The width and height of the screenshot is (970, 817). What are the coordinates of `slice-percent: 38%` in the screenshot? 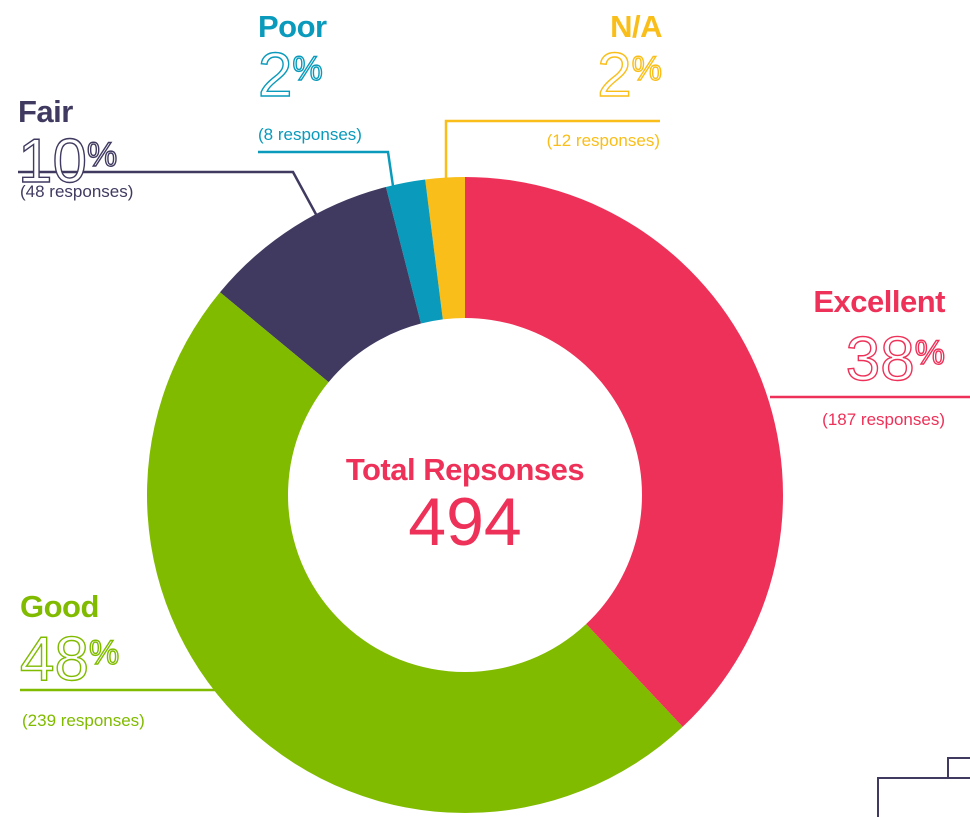 It's located at (895, 359).